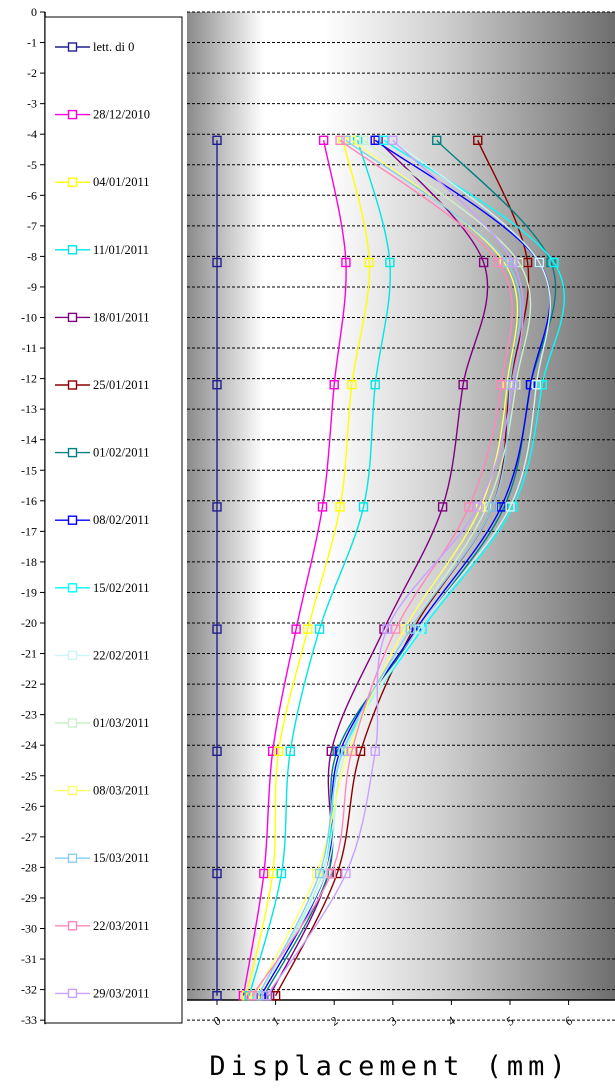 This screenshot has height=1089, width=615. I want to click on legend-label: 29/03/2011, so click(121, 993).